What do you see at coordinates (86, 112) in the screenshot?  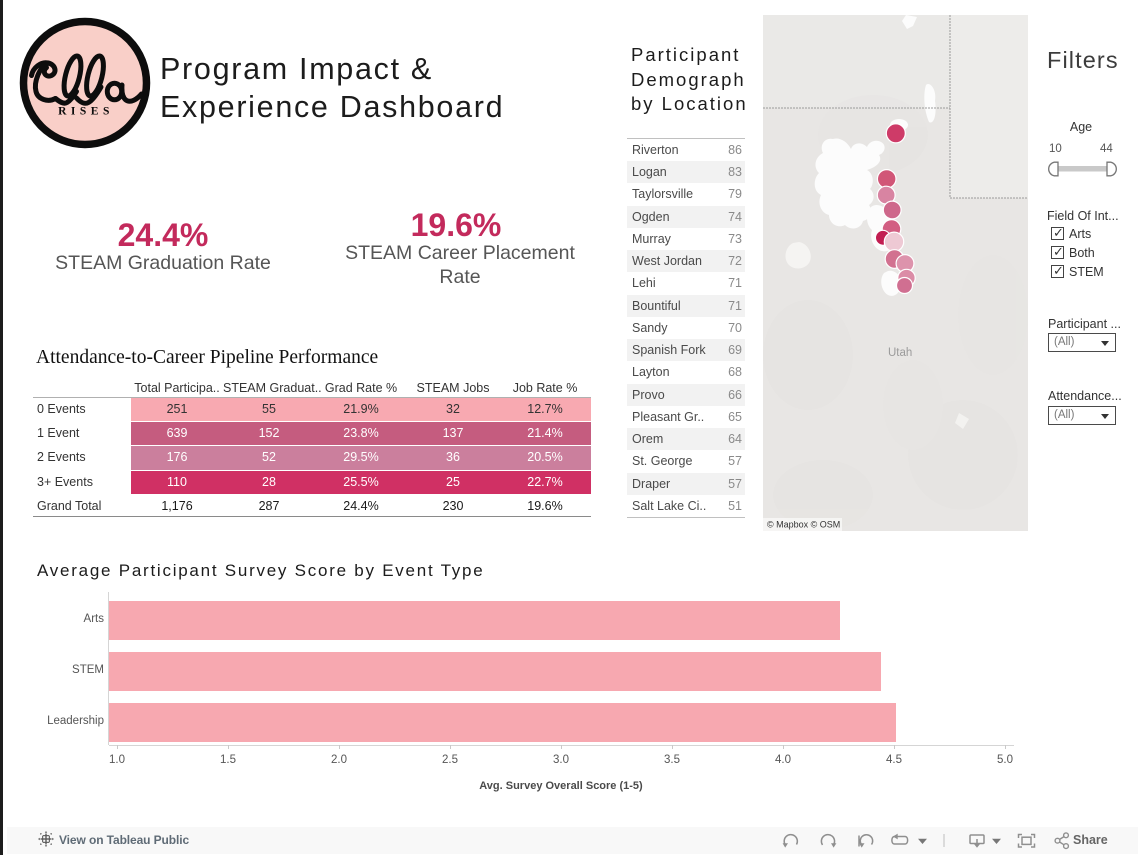 I see `svg-text: RISES` at bounding box center [86, 112].